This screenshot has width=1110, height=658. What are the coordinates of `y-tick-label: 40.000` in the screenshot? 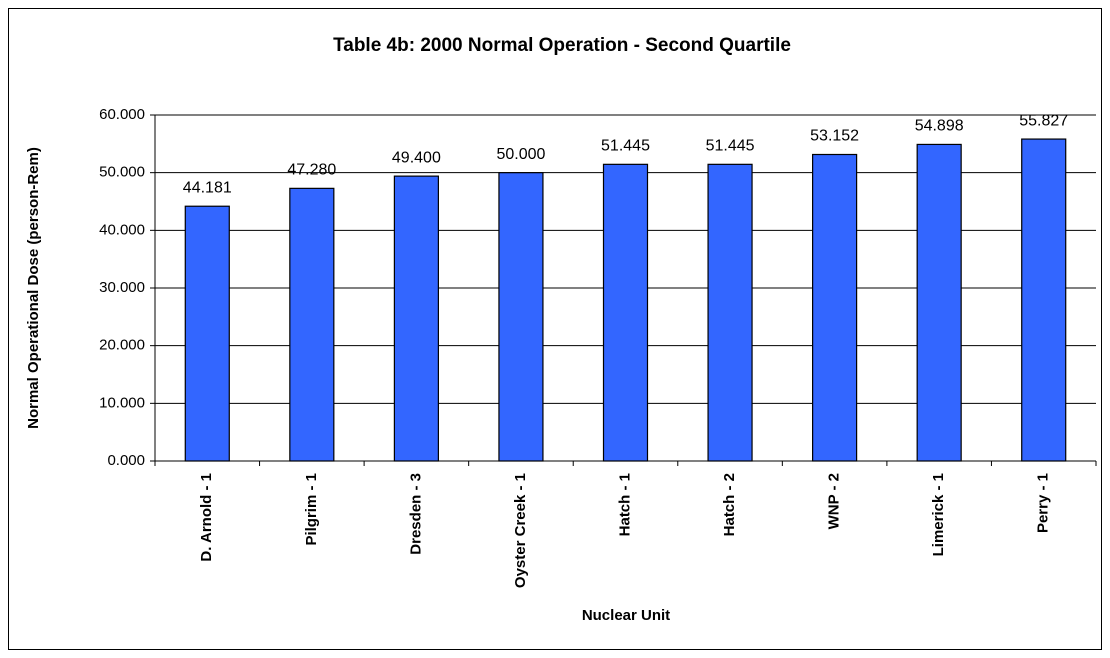 It's located at (122, 229).